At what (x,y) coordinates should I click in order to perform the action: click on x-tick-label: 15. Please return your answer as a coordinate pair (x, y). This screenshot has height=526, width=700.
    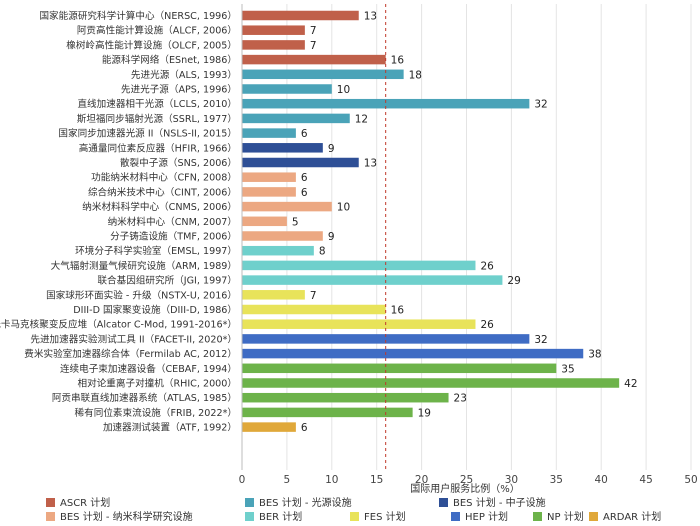
    Looking at the image, I should click on (376, 480).